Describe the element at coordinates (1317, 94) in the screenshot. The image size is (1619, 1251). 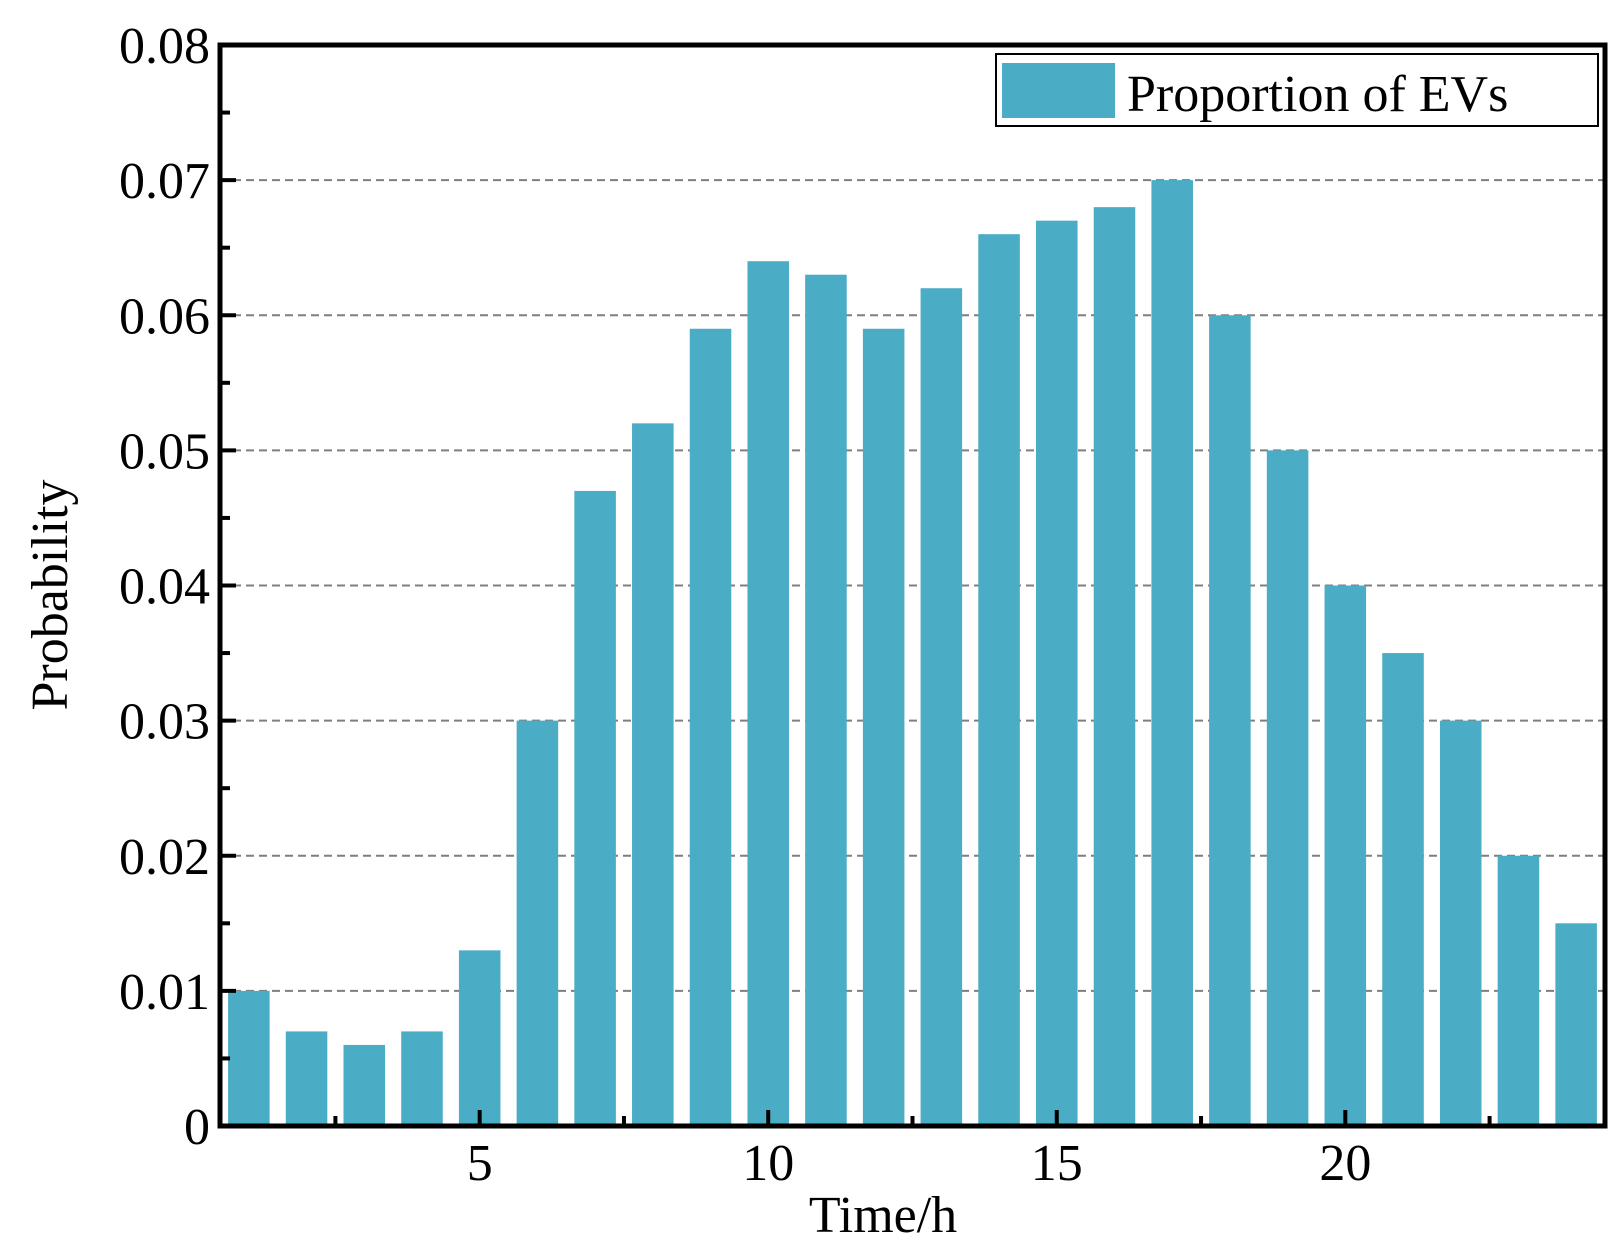
I see `legend-label: Proportion of EVs` at that location.